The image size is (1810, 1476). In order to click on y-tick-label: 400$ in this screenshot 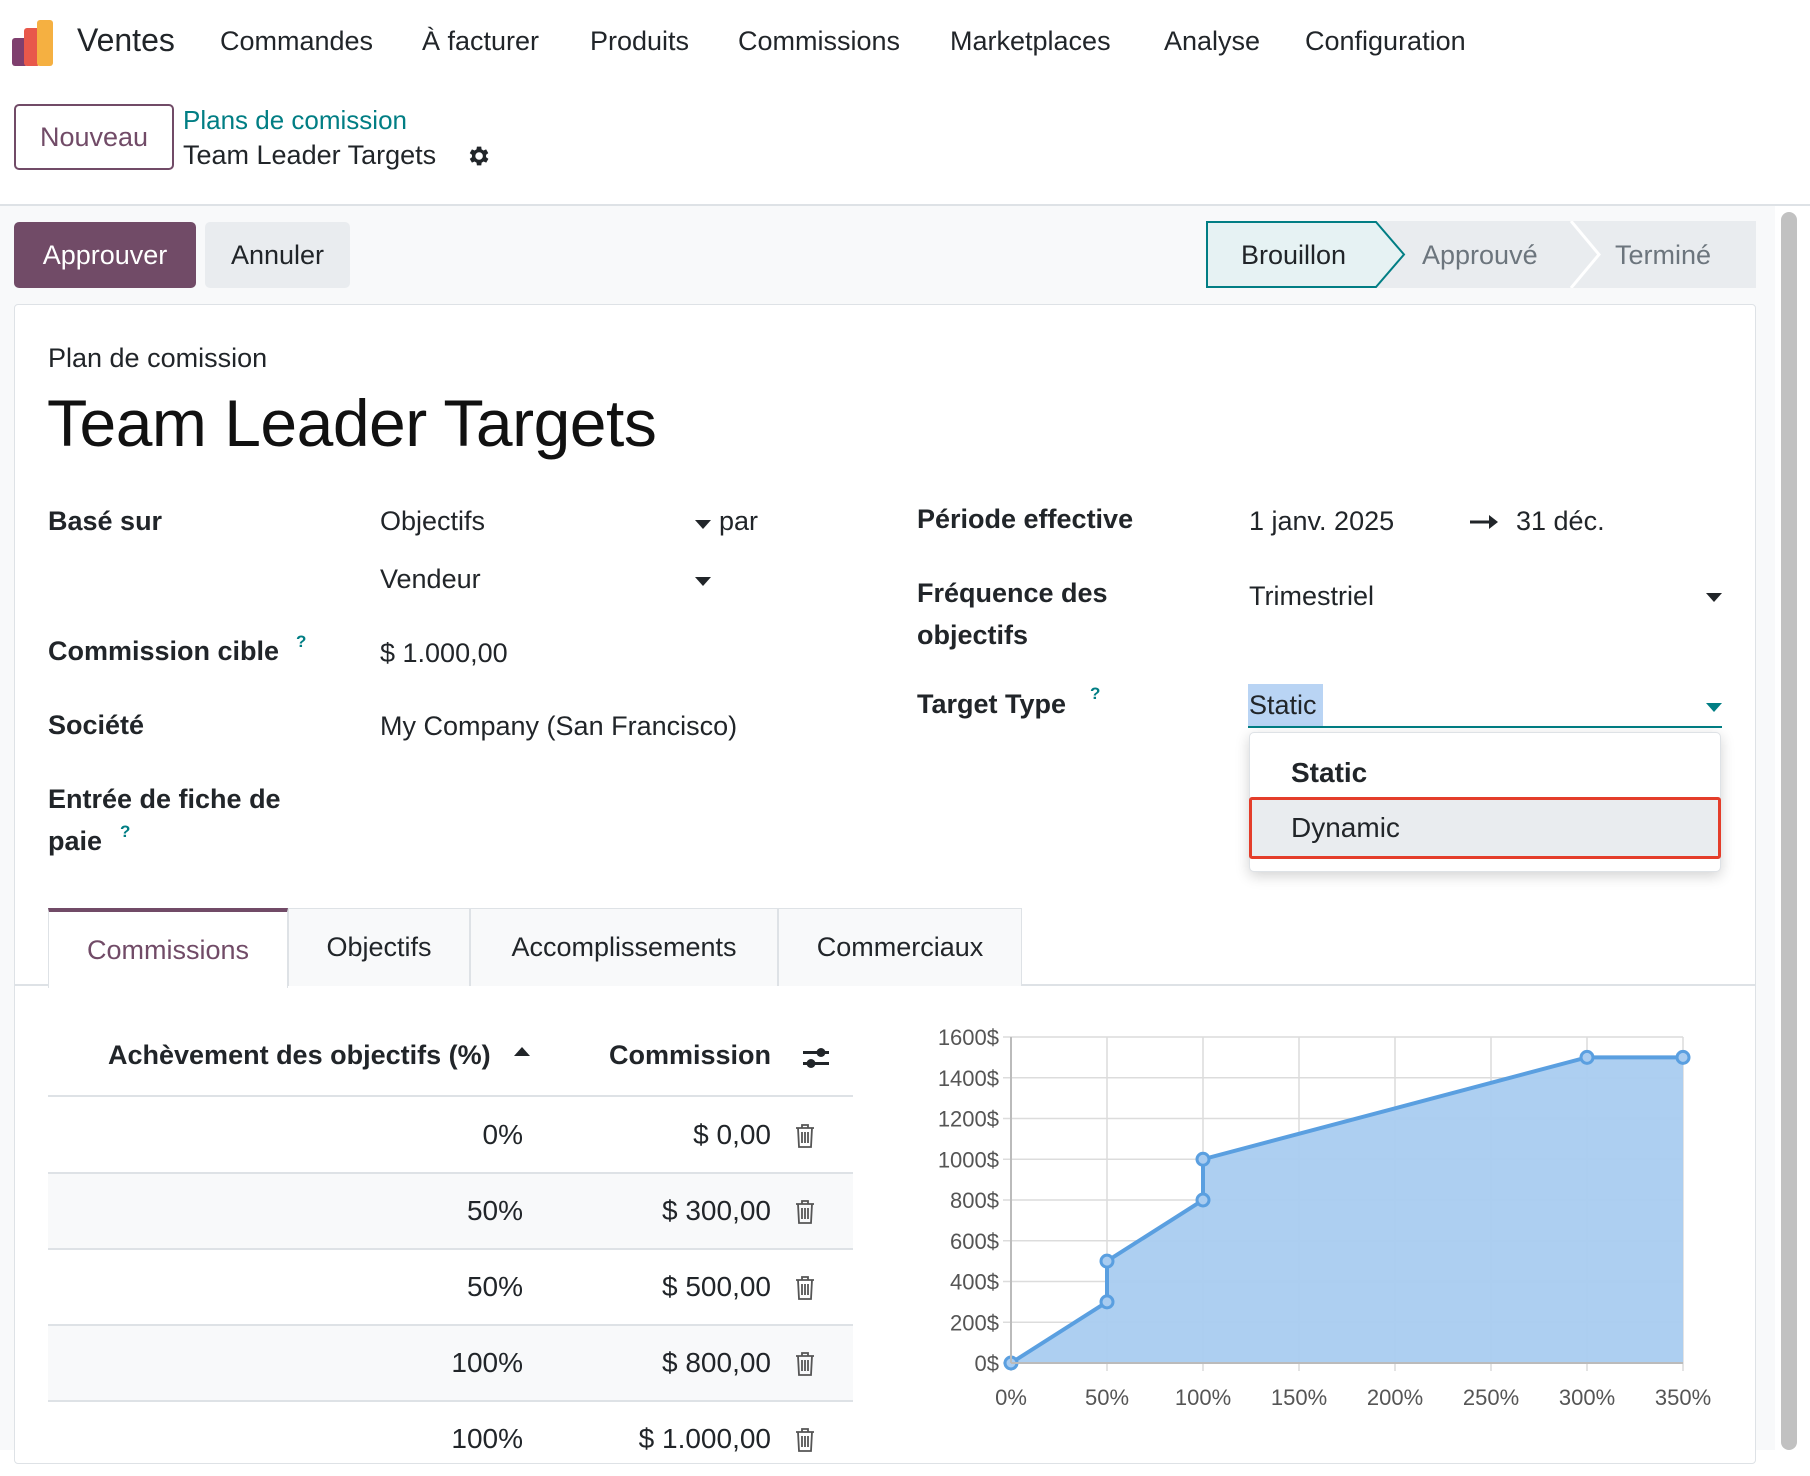, I will do `click(974, 1282)`.